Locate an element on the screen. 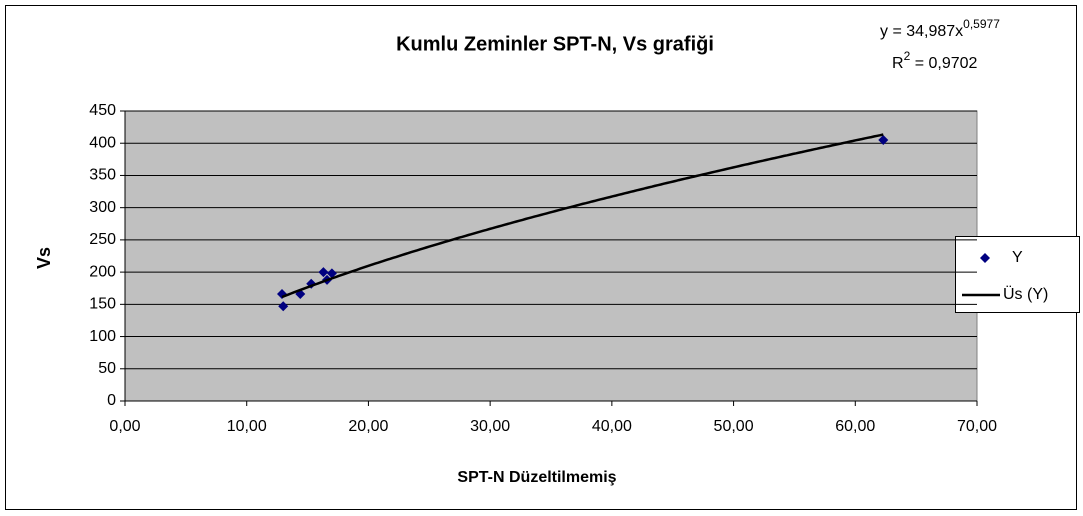  chart-title: Kumlu Zeminler SPT-N, Vs grafiği is located at coordinates (555, 44).